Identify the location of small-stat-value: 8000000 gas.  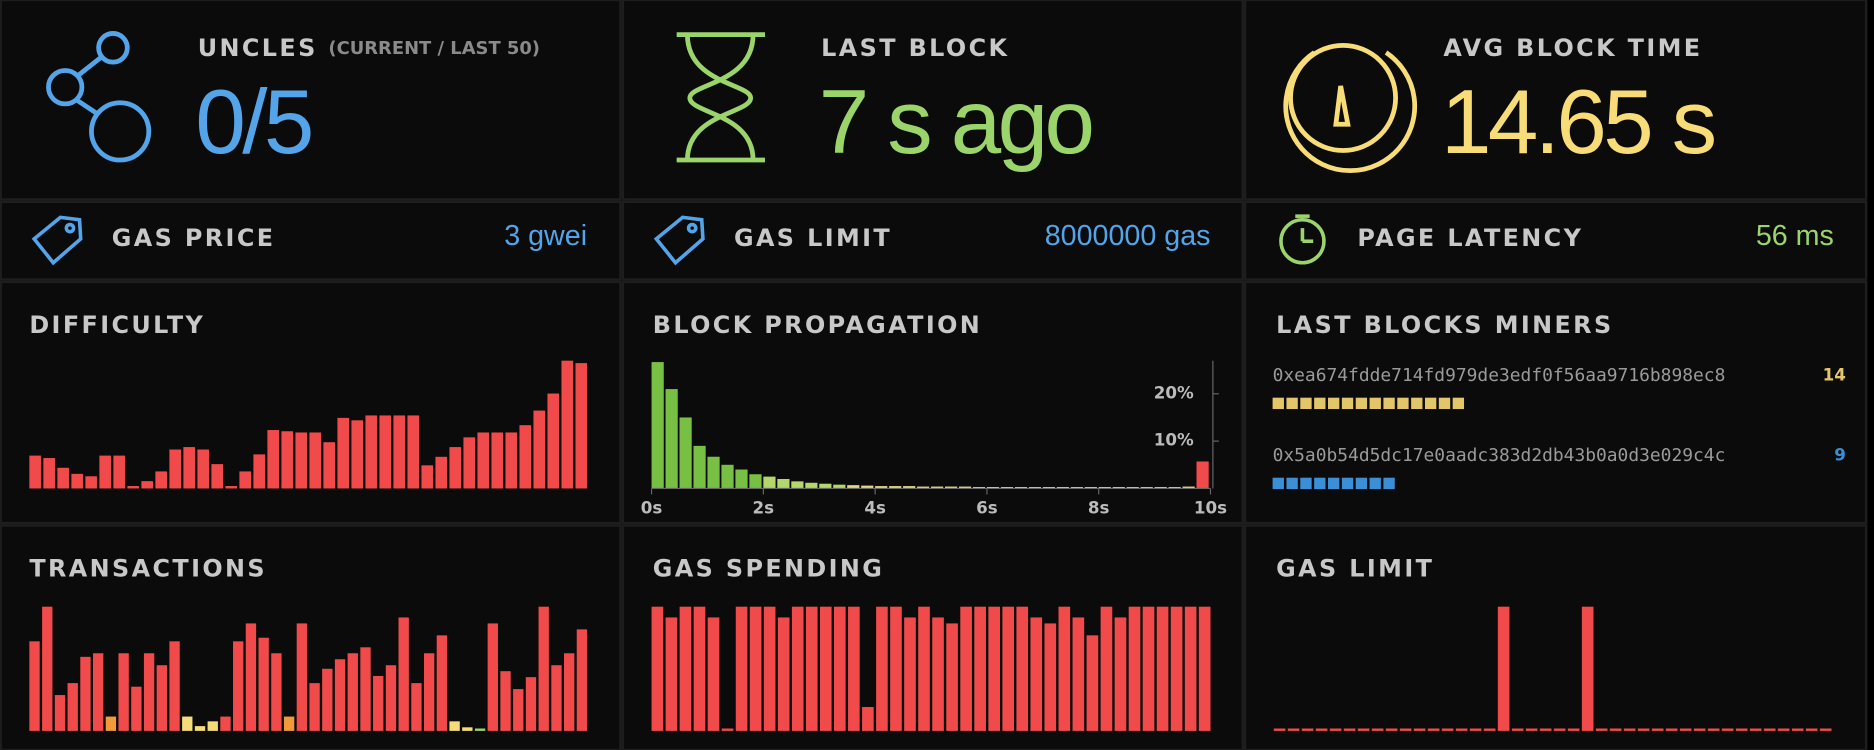
(1128, 236).